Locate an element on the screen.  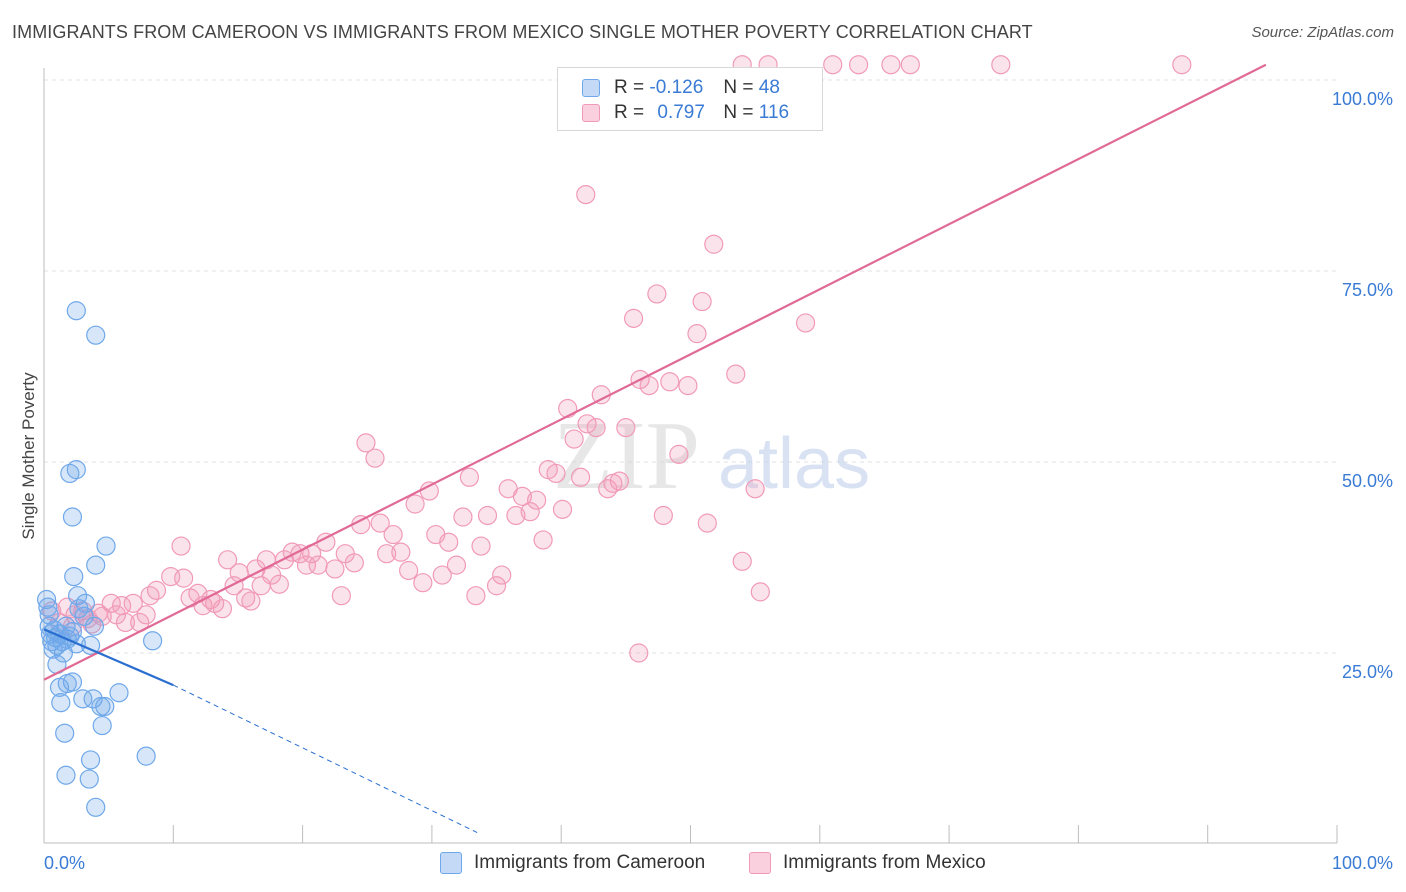
x-tick-label: 0.0% is located at coordinates (64, 863).